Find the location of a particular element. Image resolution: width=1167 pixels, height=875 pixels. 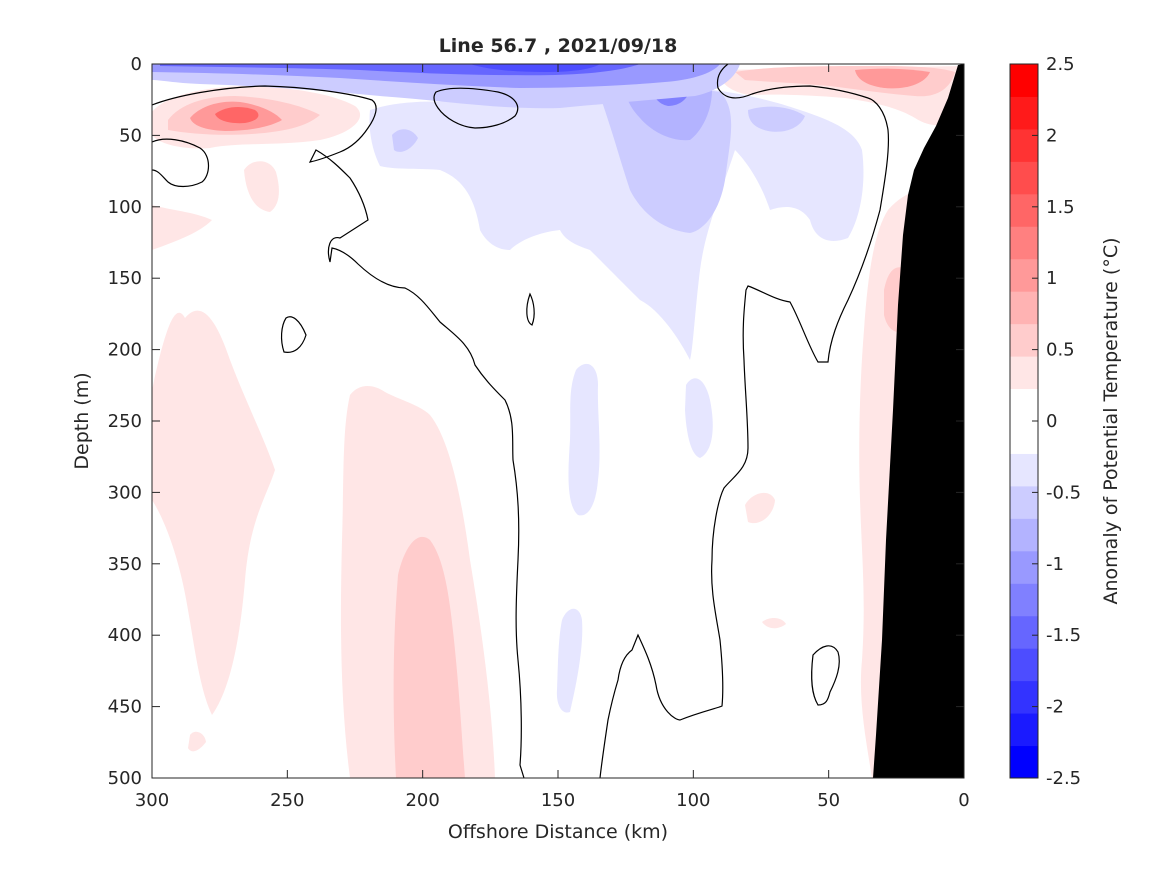

offshore-warm-patch-deep is located at coordinates (197, 741).